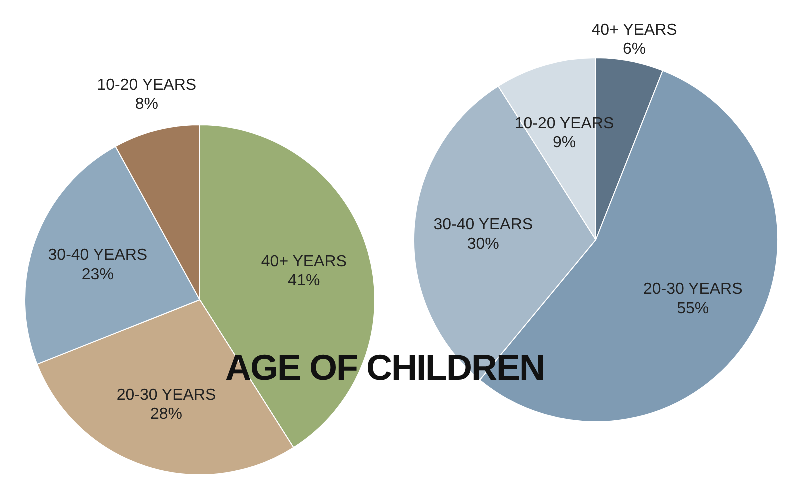 Image resolution: width=790 pixels, height=491 pixels. Describe the element at coordinates (634, 49) in the screenshot. I see `data-label: 6%` at that location.